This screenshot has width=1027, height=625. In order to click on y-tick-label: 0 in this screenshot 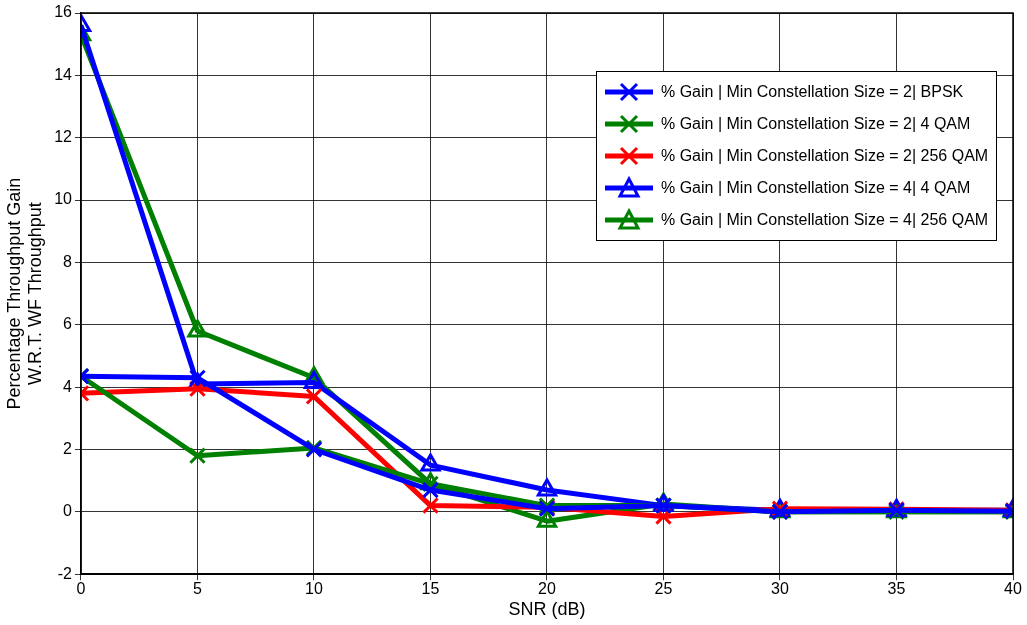, I will do `click(68, 511)`.